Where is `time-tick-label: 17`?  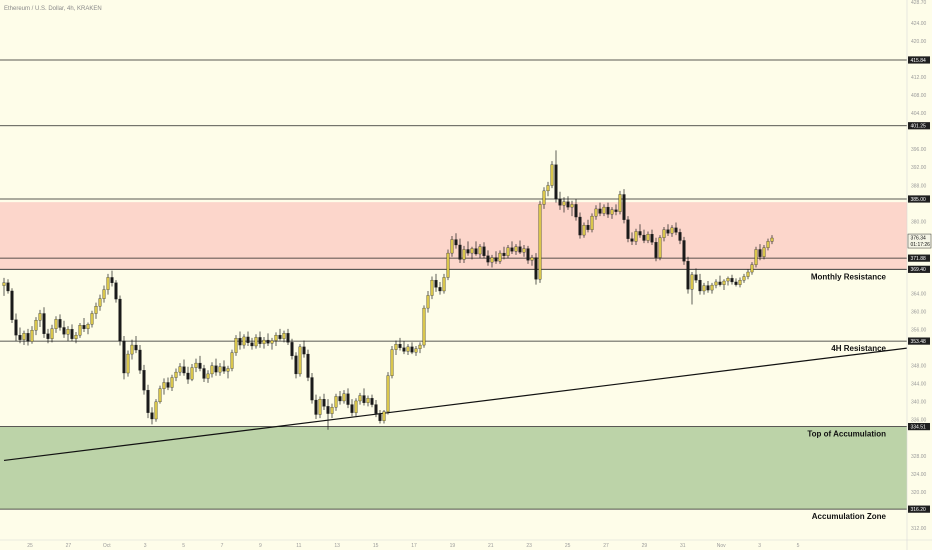 time-tick-label: 17 is located at coordinates (414, 546).